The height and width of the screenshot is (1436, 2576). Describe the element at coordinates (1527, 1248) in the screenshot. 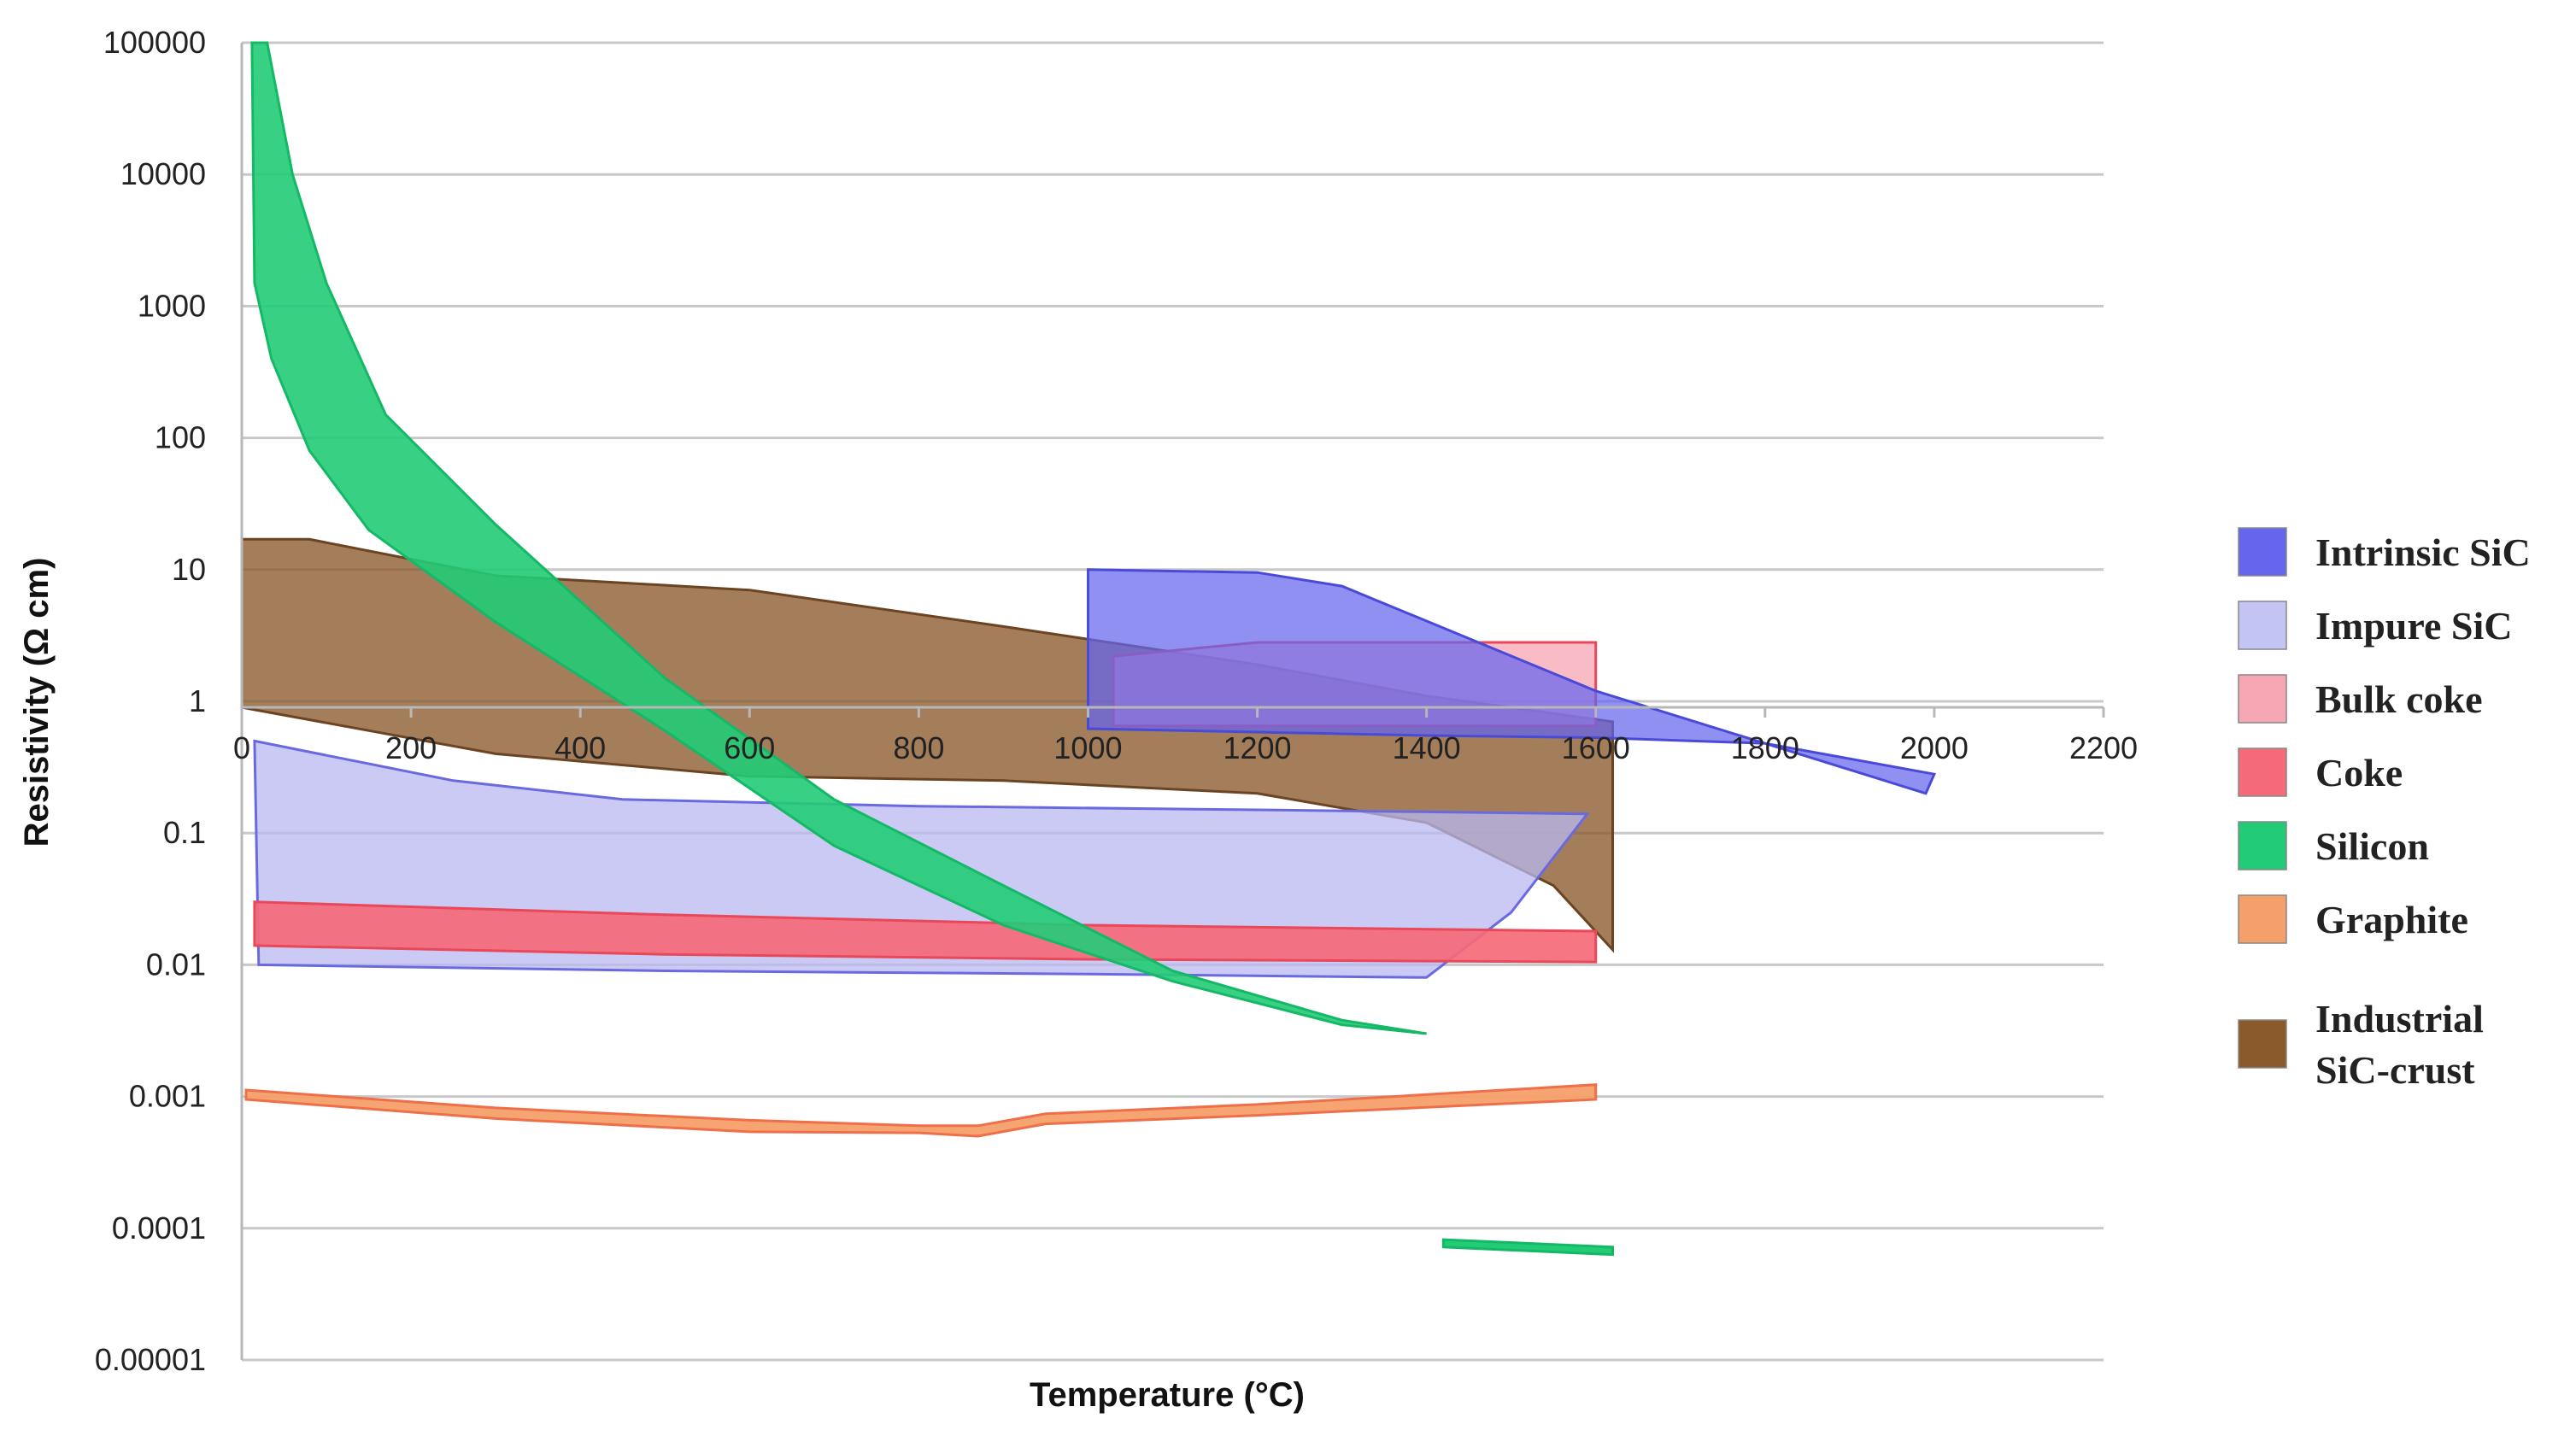

I see `series-band-silicon-liquid` at that location.